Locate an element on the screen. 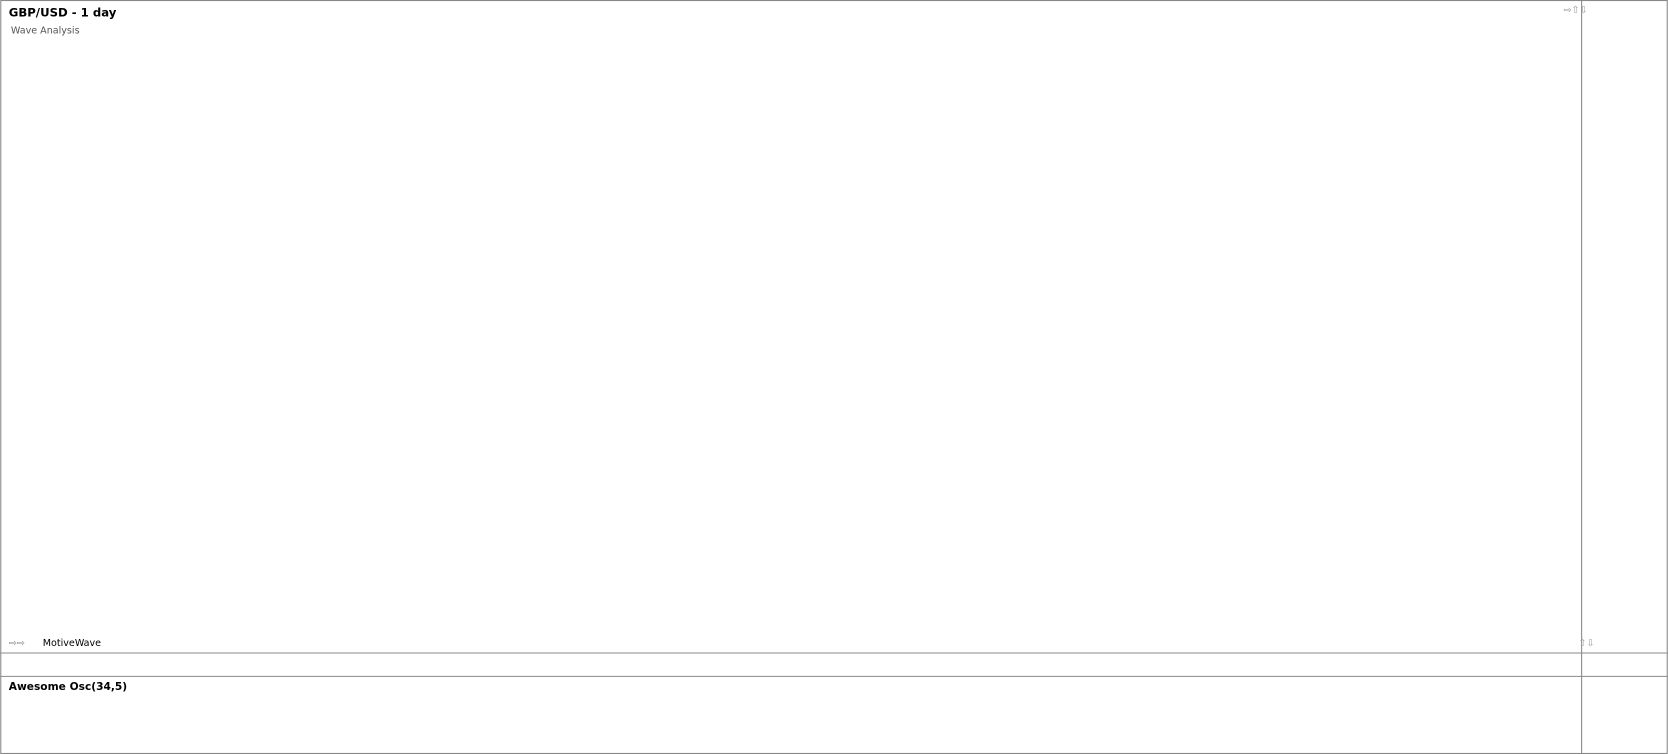 This screenshot has height=754, width=1668. oscillator-title: Awesome Osc(34,5) is located at coordinates (68, 686).